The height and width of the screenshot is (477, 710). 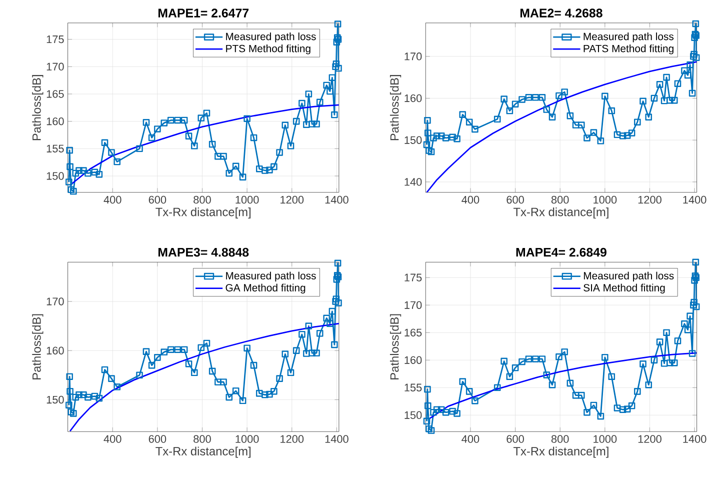 I want to click on x-tick-label: 800, so click(x=560, y=200).